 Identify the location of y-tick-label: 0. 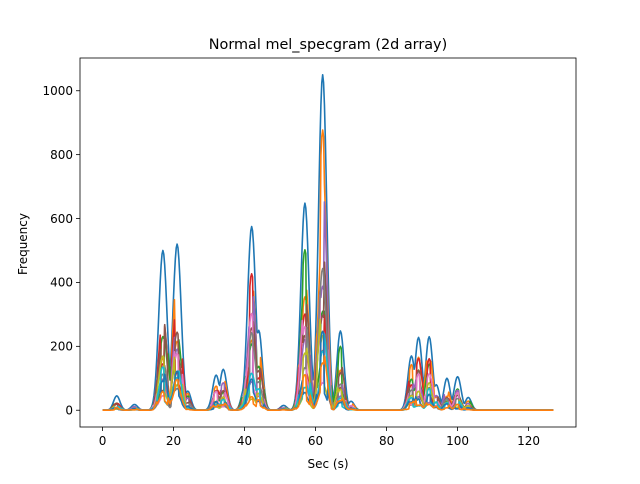
(69, 411).